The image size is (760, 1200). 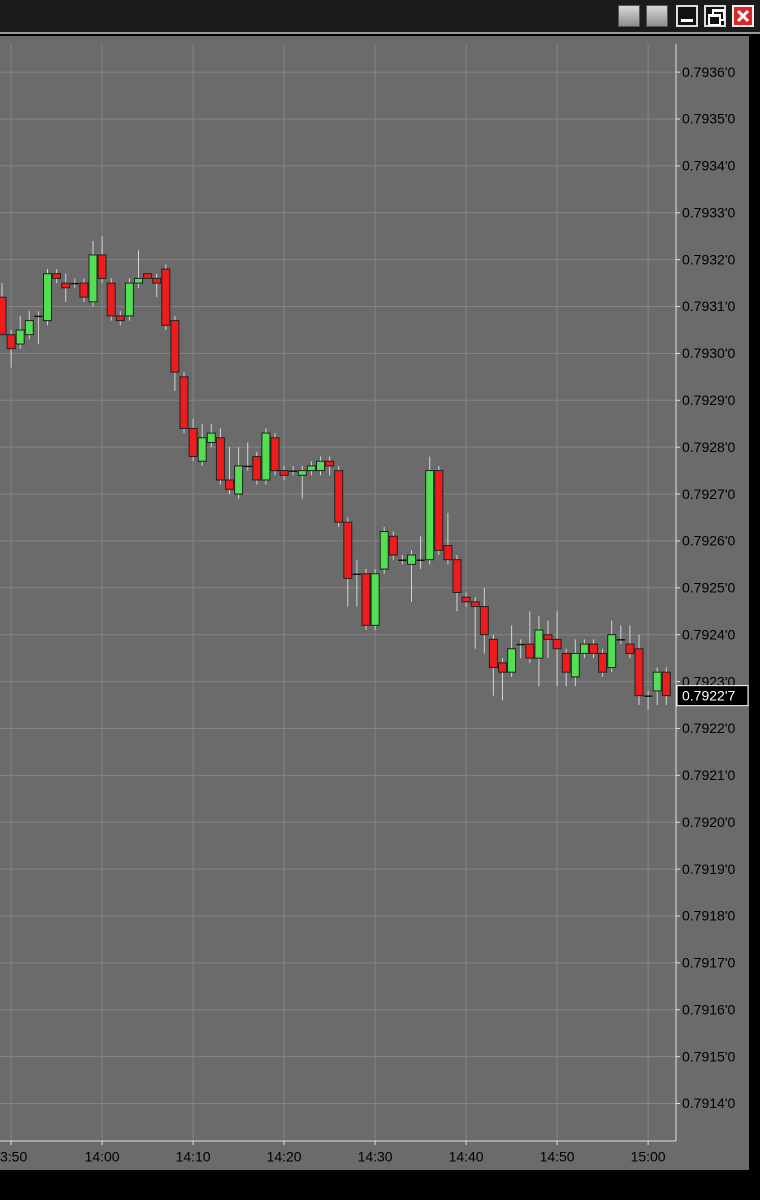 What do you see at coordinates (708, 494) in the screenshot?
I see `y-tick-label: 0.7927'0` at bounding box center [708, 494].